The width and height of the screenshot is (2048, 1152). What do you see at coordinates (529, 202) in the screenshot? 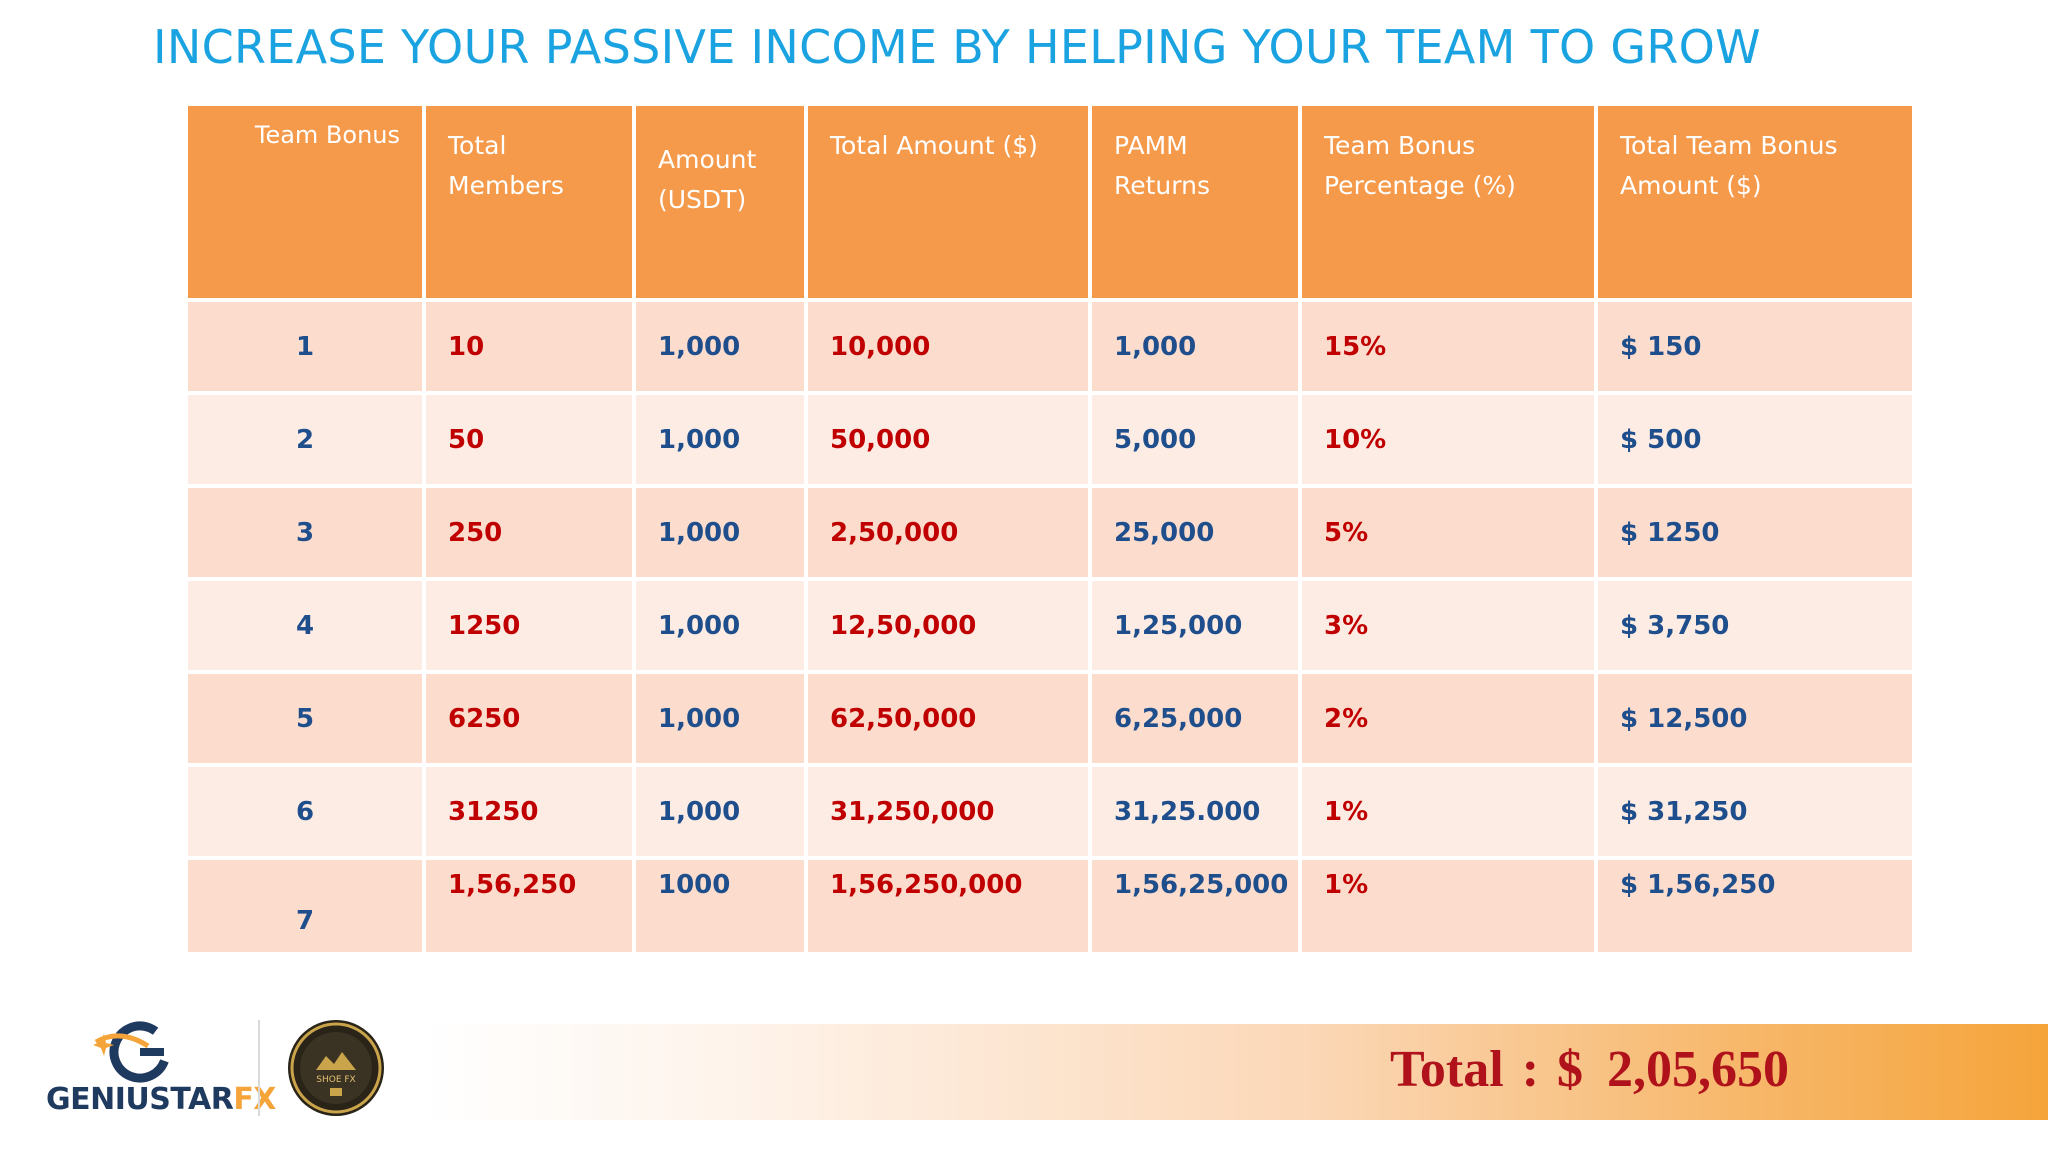
I see `header-total-members: Total Members` at bounding box center [529, 202].